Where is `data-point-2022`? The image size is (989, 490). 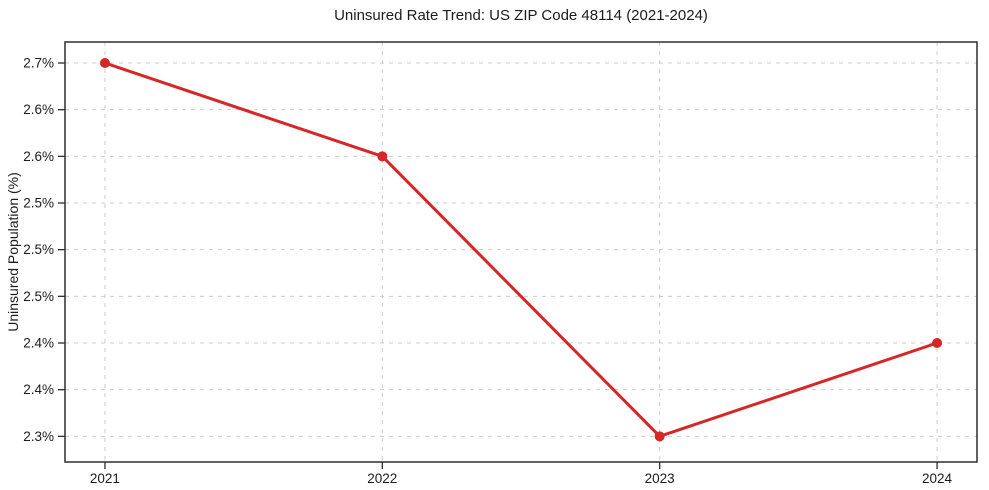
data-point-2022 is located at coordinates (382, 156).